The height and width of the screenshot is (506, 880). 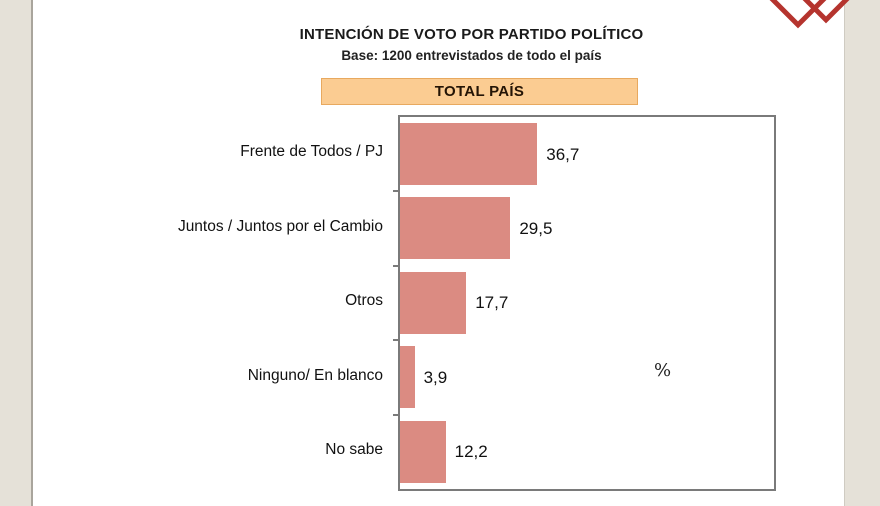 I want to click on category-label: Ninguno/ En blanco, so click(x=315, y=375).